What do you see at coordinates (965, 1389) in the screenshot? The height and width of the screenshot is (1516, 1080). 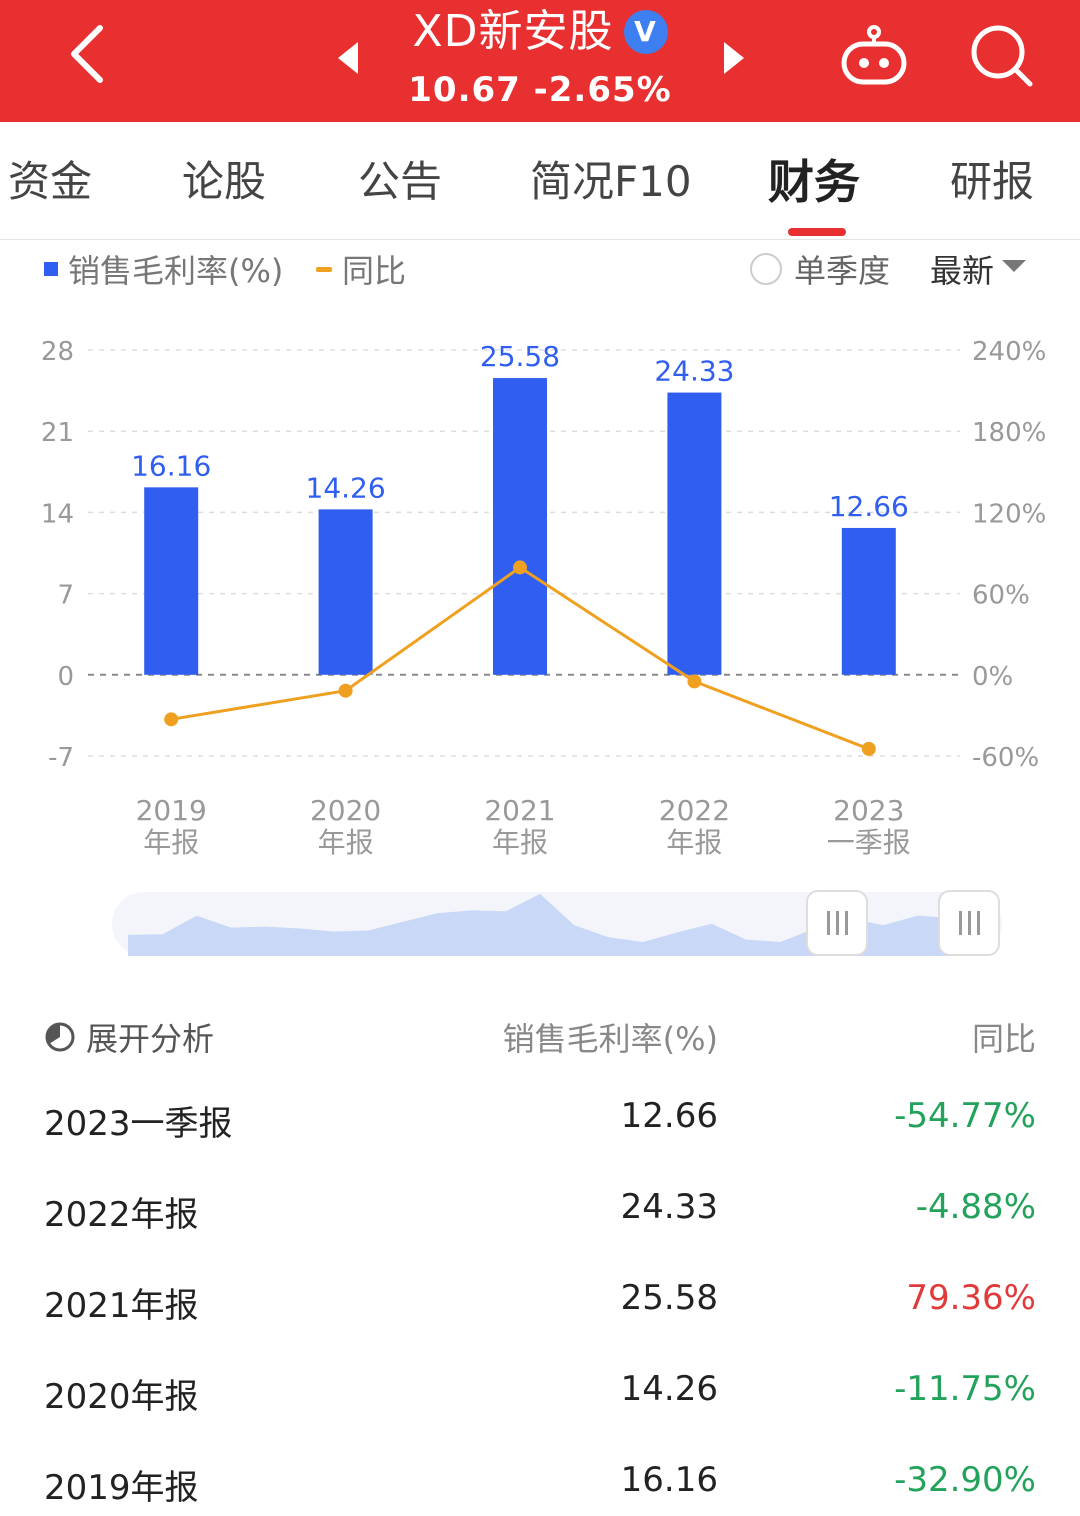 I see `row-yoy: -11.75%` at bounding box center [965, 1389].